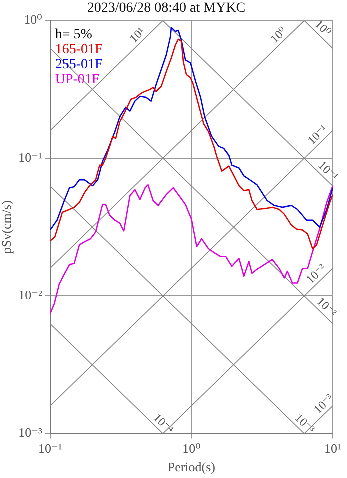 This screenshot has height=478, width=347. What do you see at coordinates (137, 35) in the screenshot?
I see `annotation: 10¹` at bounding box center [137, 35].